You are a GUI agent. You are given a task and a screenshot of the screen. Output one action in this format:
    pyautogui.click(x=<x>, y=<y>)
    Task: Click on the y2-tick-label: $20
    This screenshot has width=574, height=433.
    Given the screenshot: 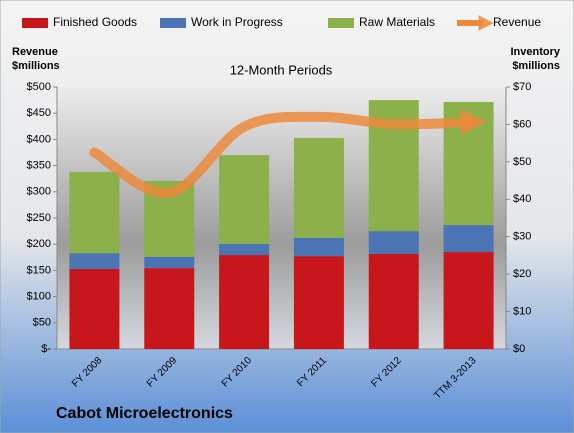 What is the action you would take?
    pyautogui.click(x=522, y=274)
    